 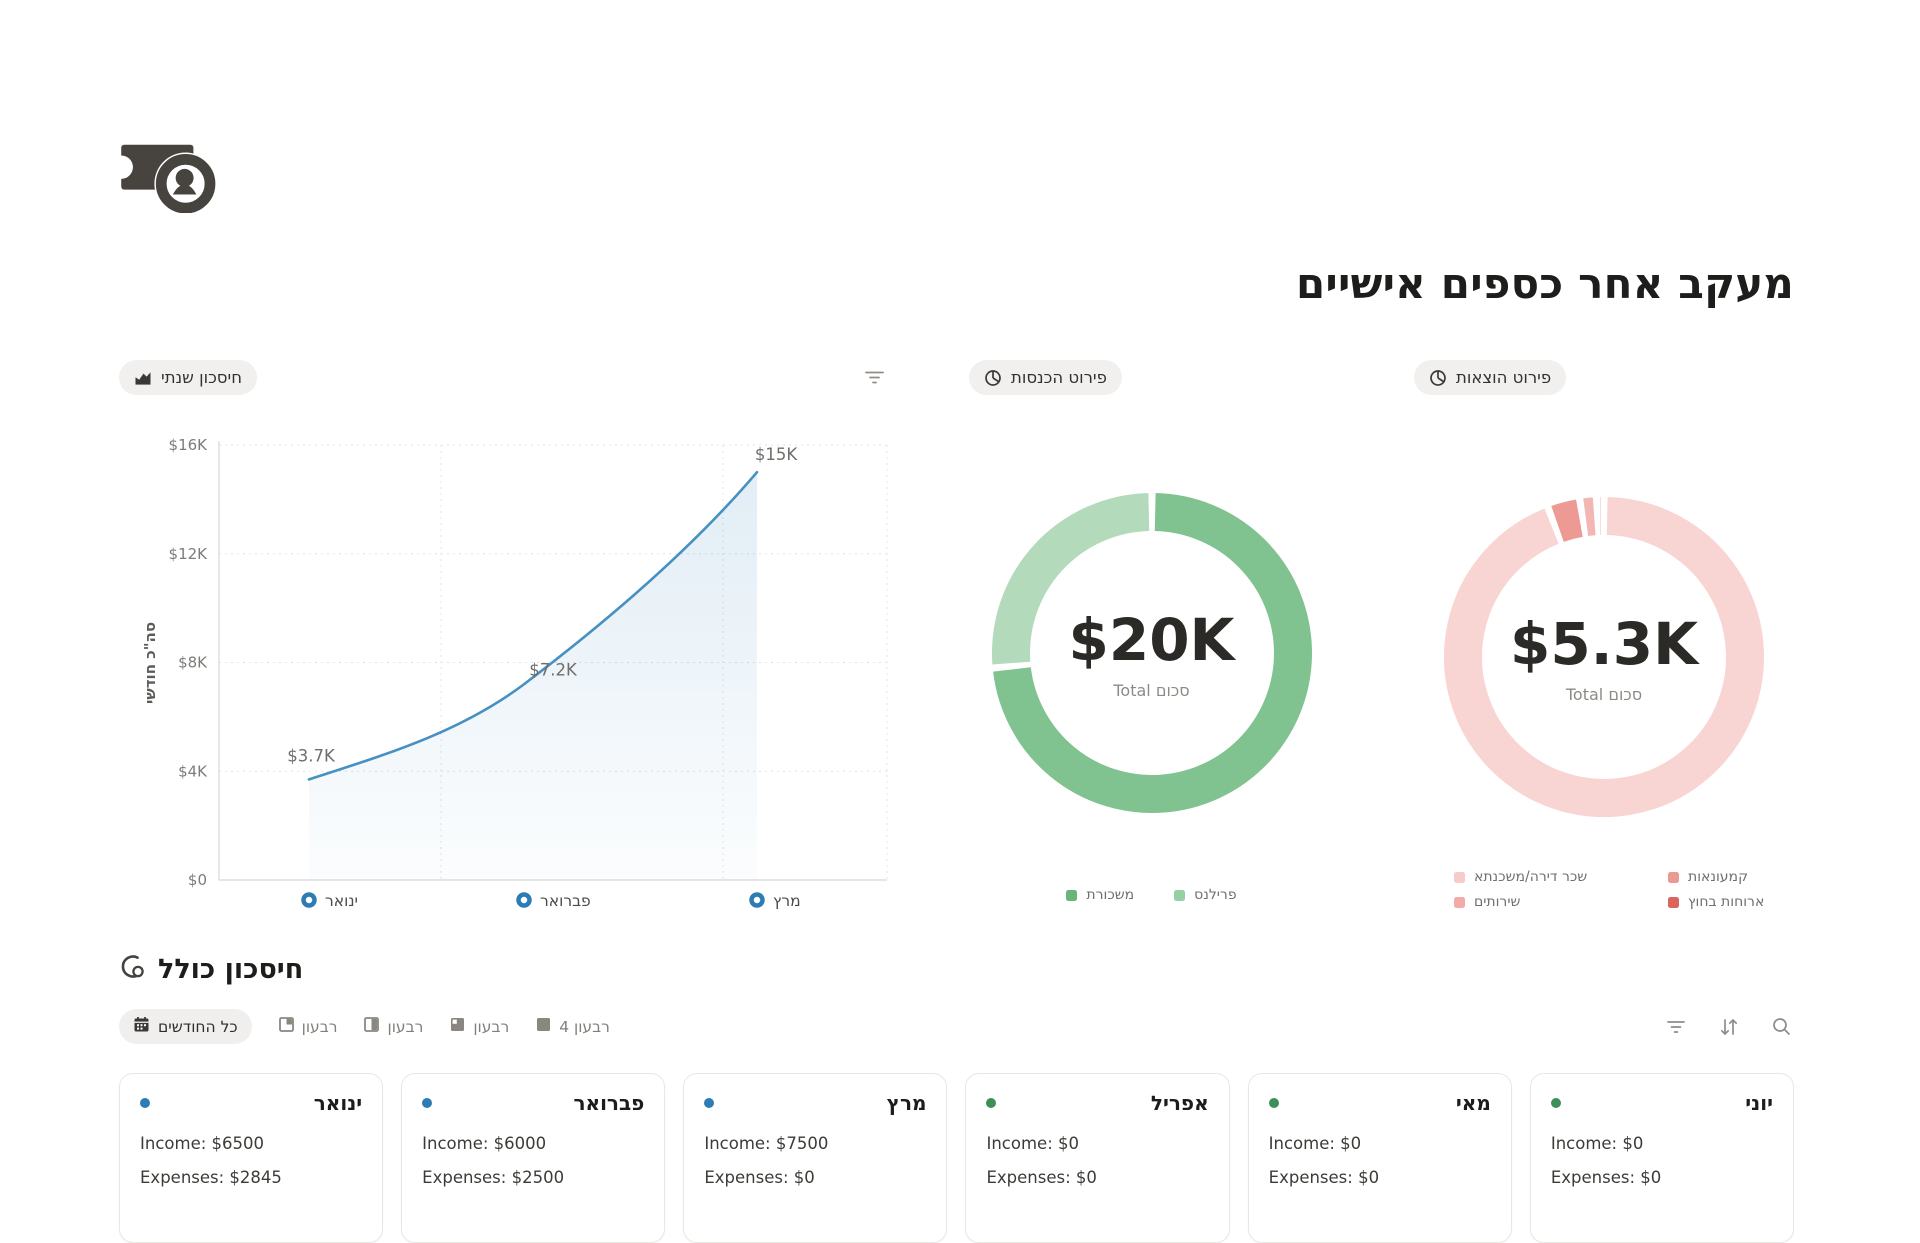 What do you see at coordinates (956, 969) in the screenshot?
I see `total-savings-heading: חיסכון כולל` at bounding box center [956, 969].